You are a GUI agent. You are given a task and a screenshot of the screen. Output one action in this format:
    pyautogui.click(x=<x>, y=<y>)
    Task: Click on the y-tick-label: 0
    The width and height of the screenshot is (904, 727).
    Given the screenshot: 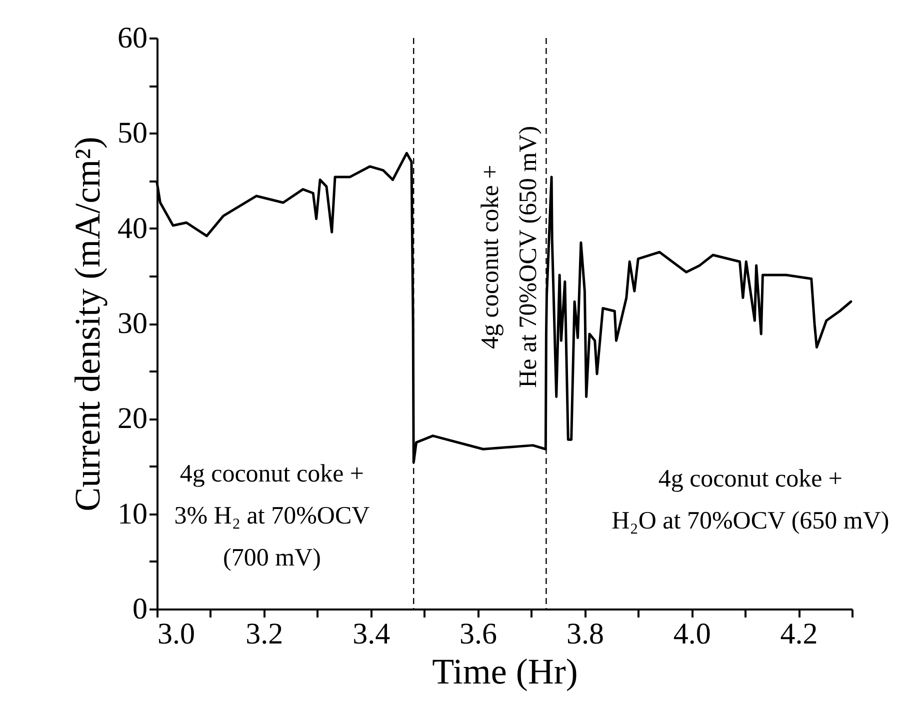 What is the action you would take?
    pyautogui.click(x=140, y=609)
    